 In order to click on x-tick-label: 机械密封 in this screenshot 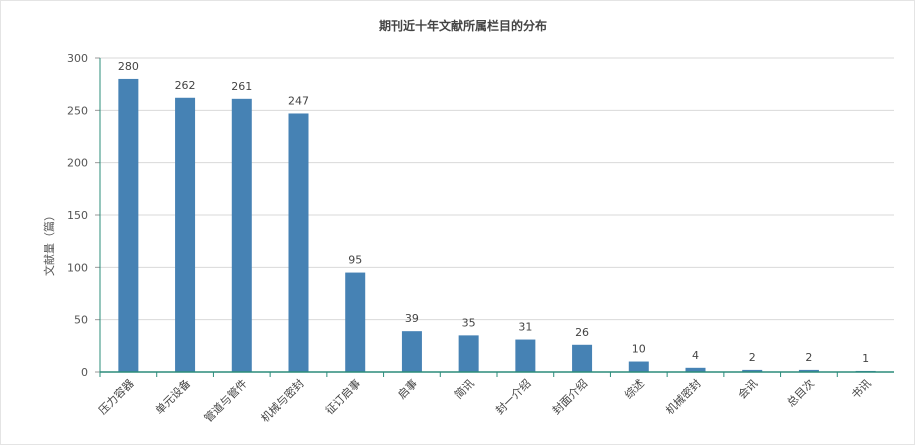, I will do `click(683, 396)`.